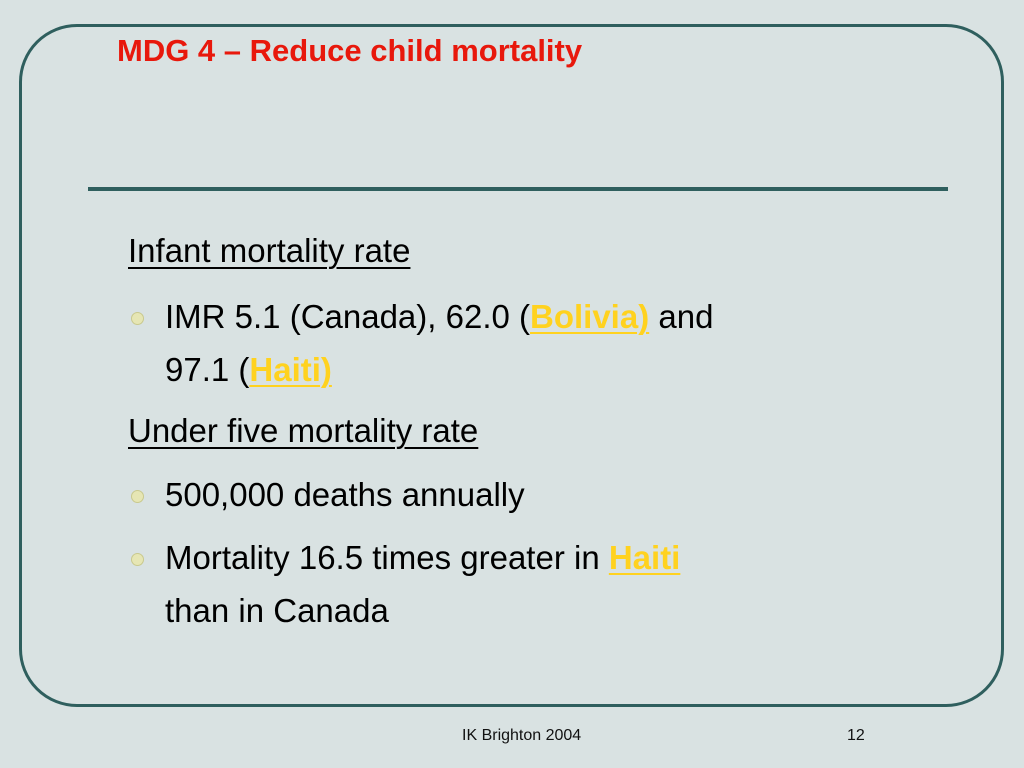 The width and height of the screenshot is (1024, 768). What do you see at coordinates (522, 735) in the screenshot?
I see `footer-text: IK Brighton 2004` at bounding box center [522, 735].